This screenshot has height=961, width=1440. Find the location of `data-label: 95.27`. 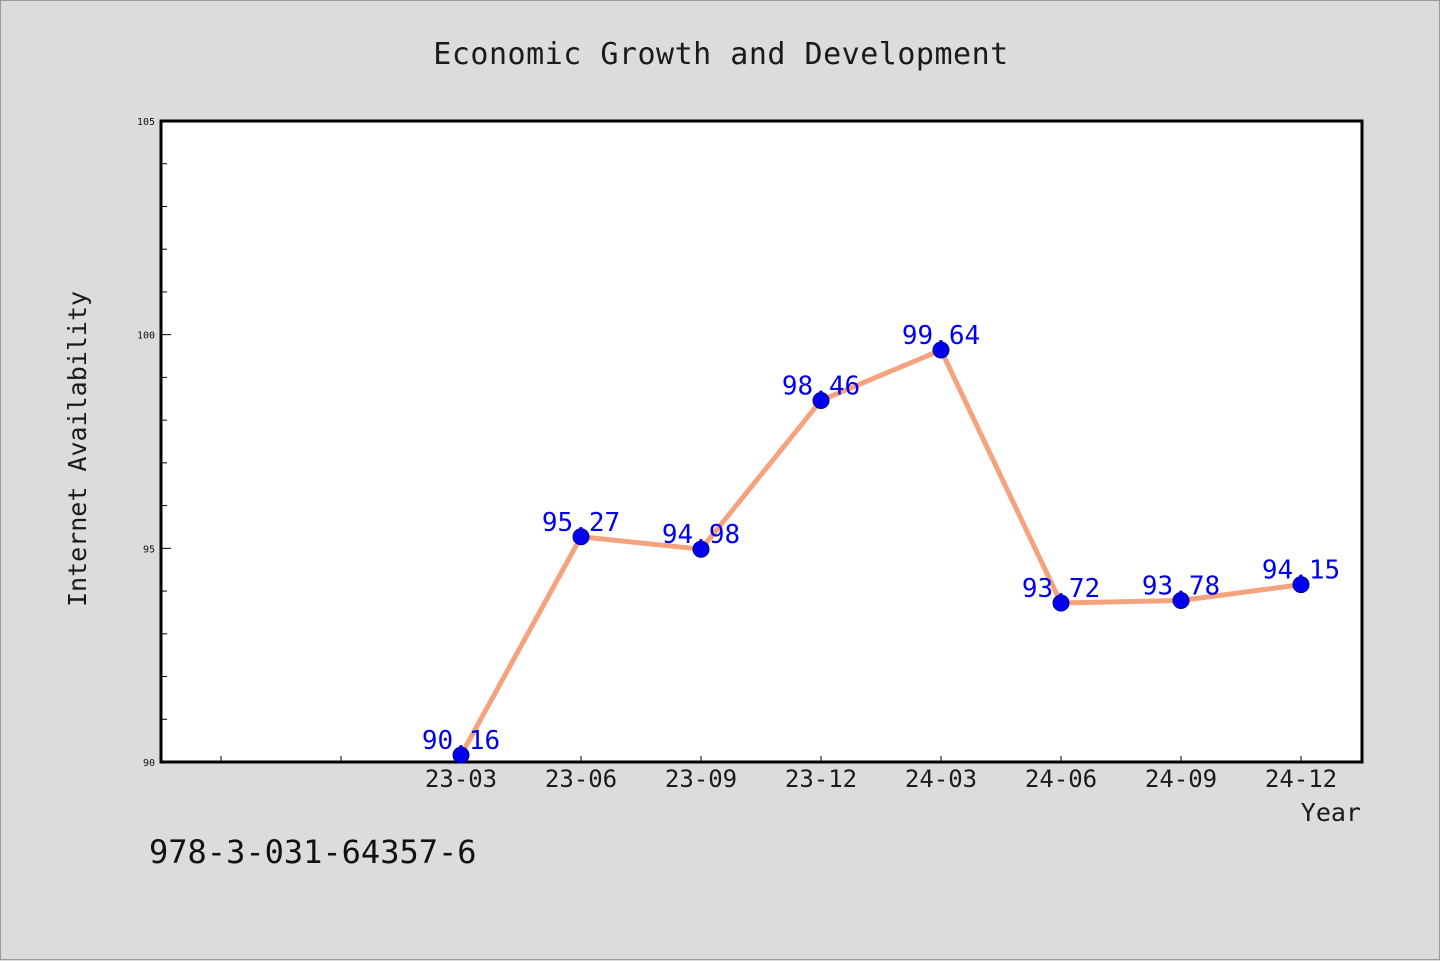

data-label: 95.27 is located at coordinates (581, 523).